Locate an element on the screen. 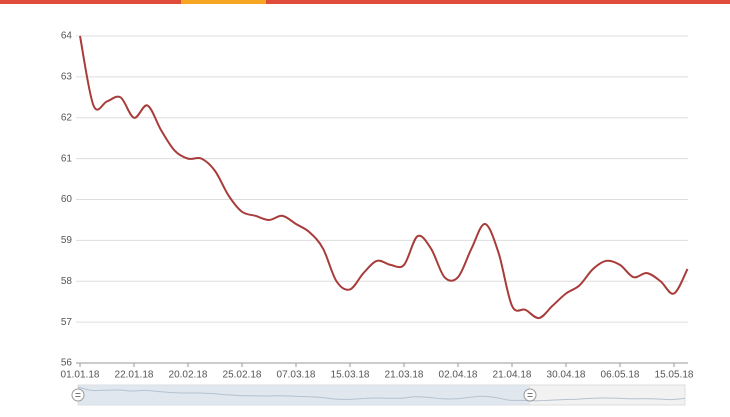 This screenshot has height=417, width=730. y-tick-label: 57 is located at coordinates (67, 322).